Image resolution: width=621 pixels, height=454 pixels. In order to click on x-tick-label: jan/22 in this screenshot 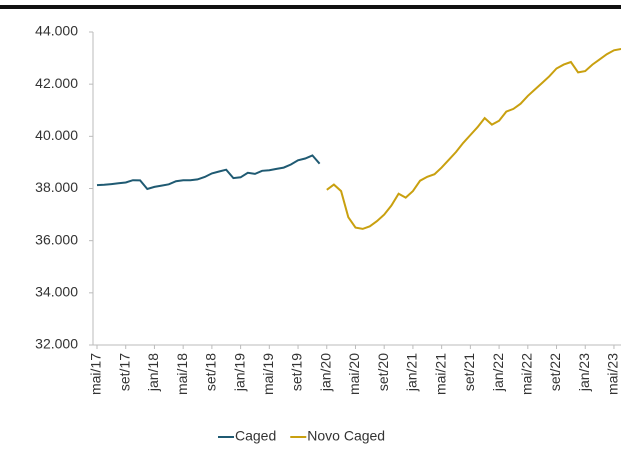, I will do `click(498, 372)`.